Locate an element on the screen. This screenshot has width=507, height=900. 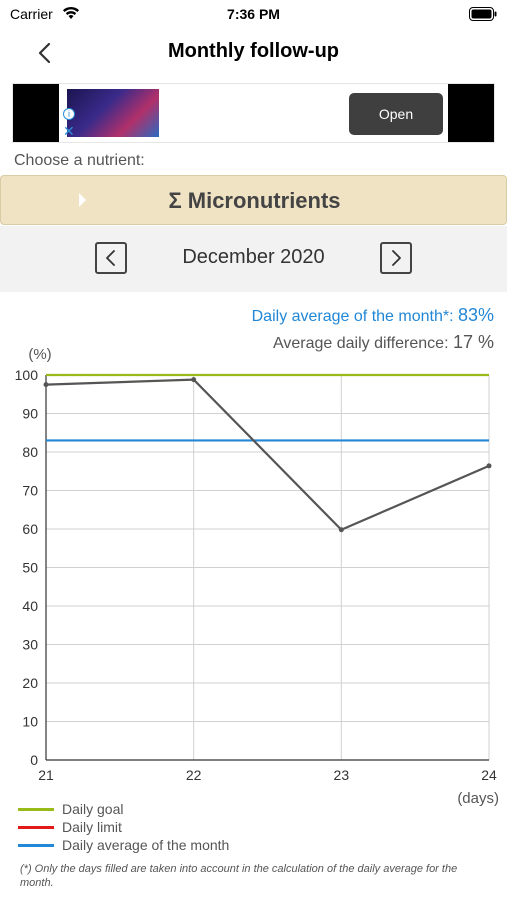
month-label: December 2020 is located at coordinates (253, 257).